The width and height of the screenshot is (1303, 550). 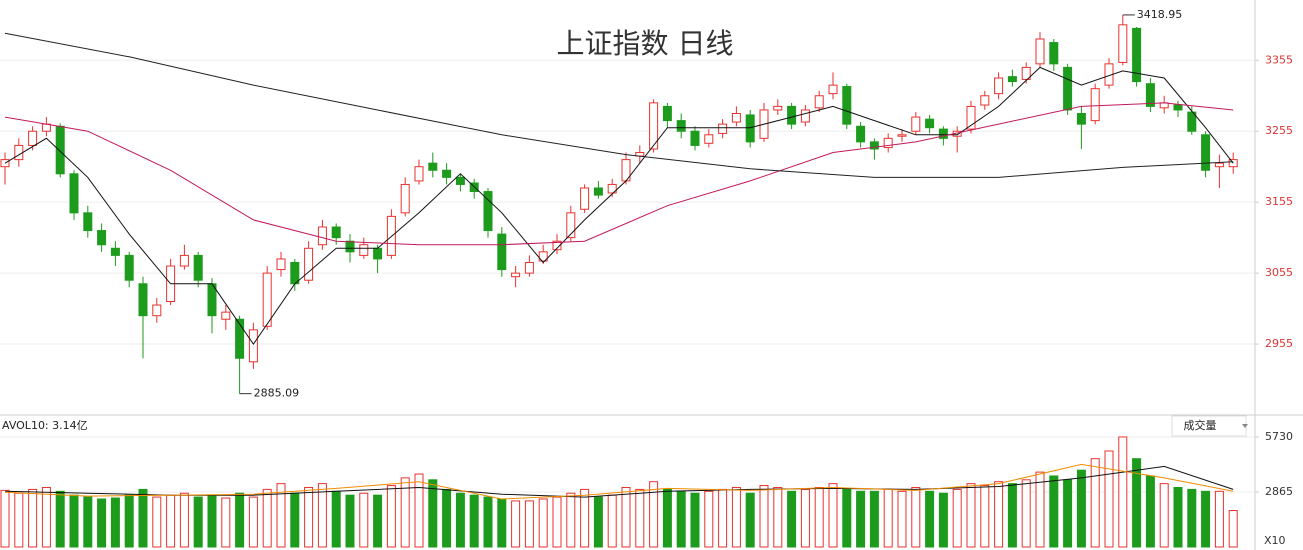 I want to click on selector-text: 成交量, so click(x=1200, y=425).